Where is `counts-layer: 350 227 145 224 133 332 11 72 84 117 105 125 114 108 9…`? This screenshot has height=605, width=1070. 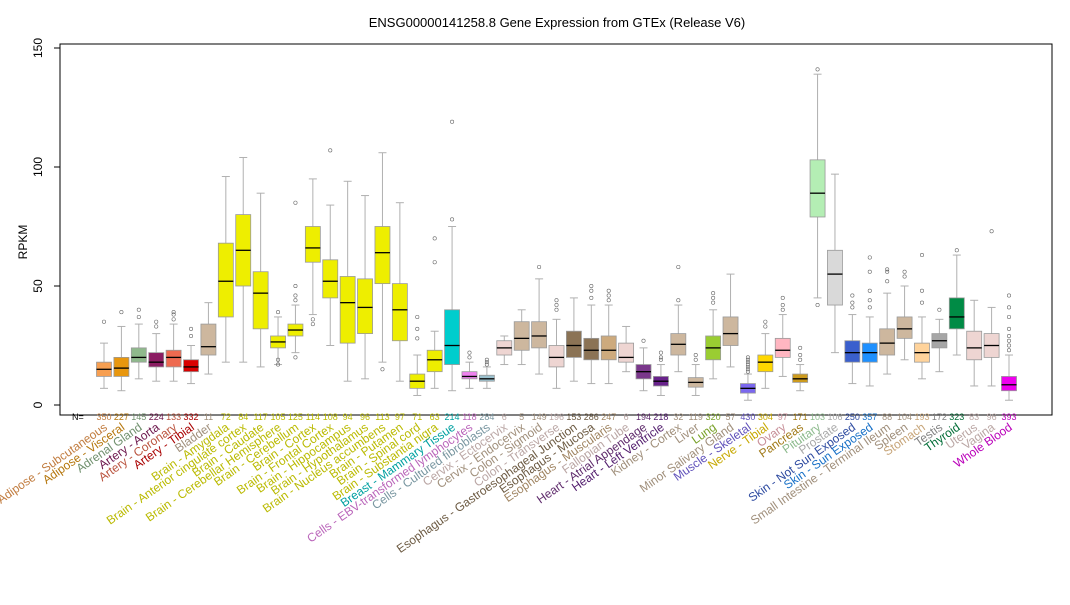 counts-layer: 350 227 145 224 133 332 11 72 84 117 105 125 114 108 9… is located at coordinates (556, 417).